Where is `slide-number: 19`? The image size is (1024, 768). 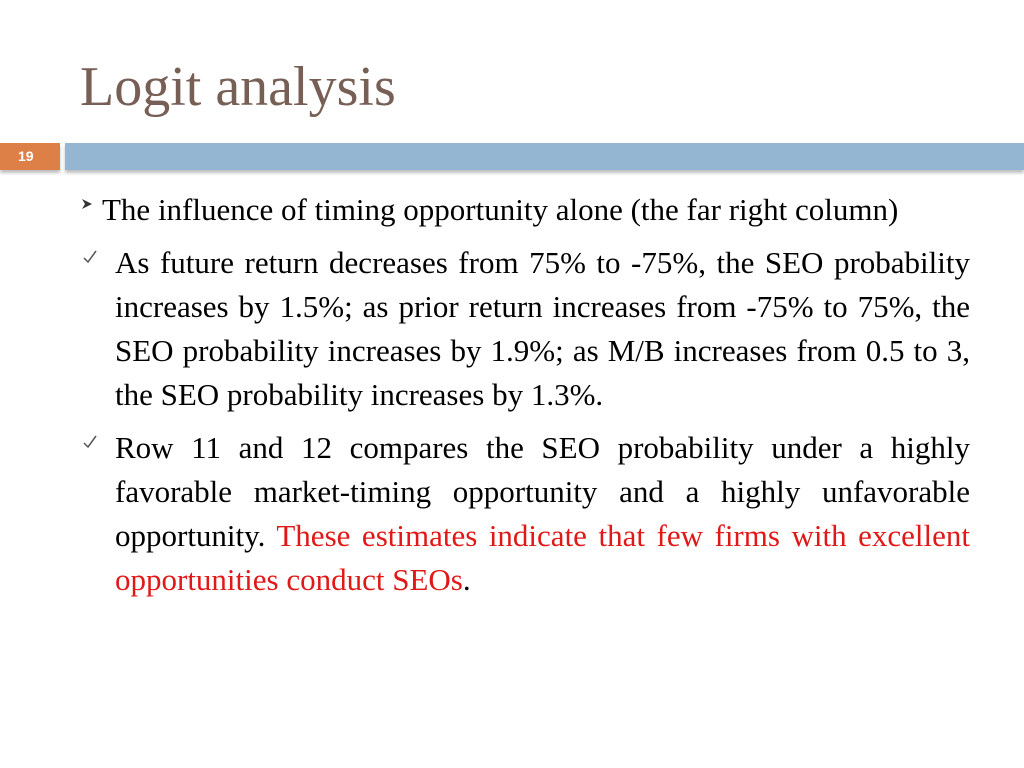
slide-number: 19 is located at coordinates (26, 156).